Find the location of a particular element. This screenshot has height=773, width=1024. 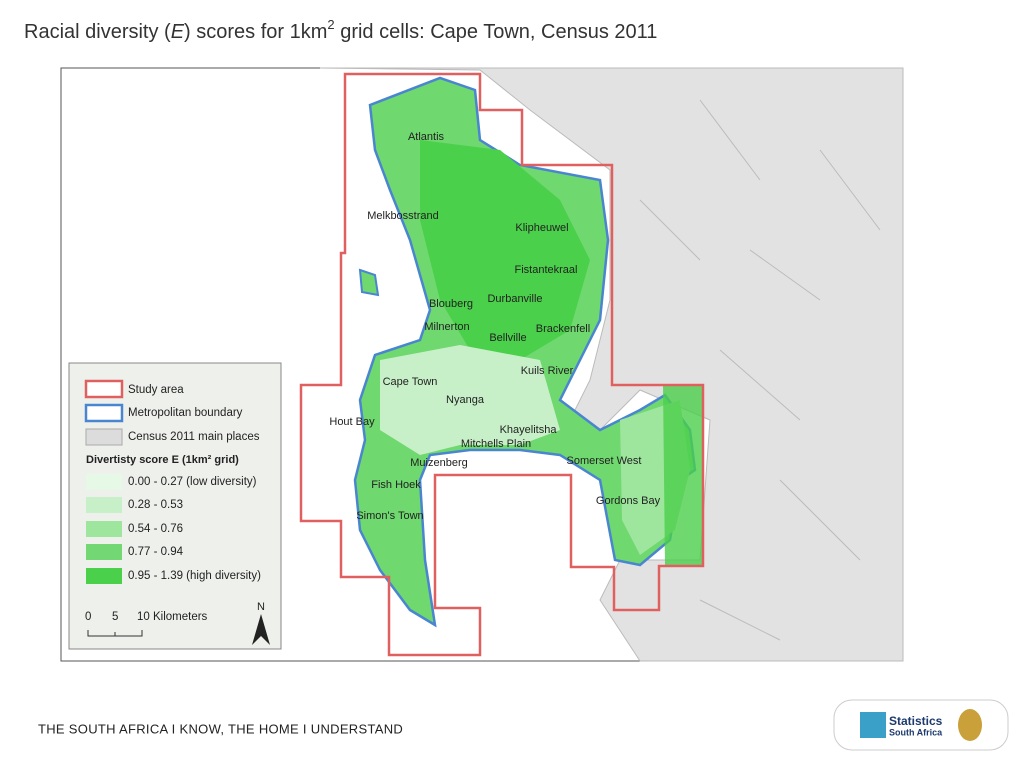

place-label: Fistantekraal is located at coordinates (546, 270).